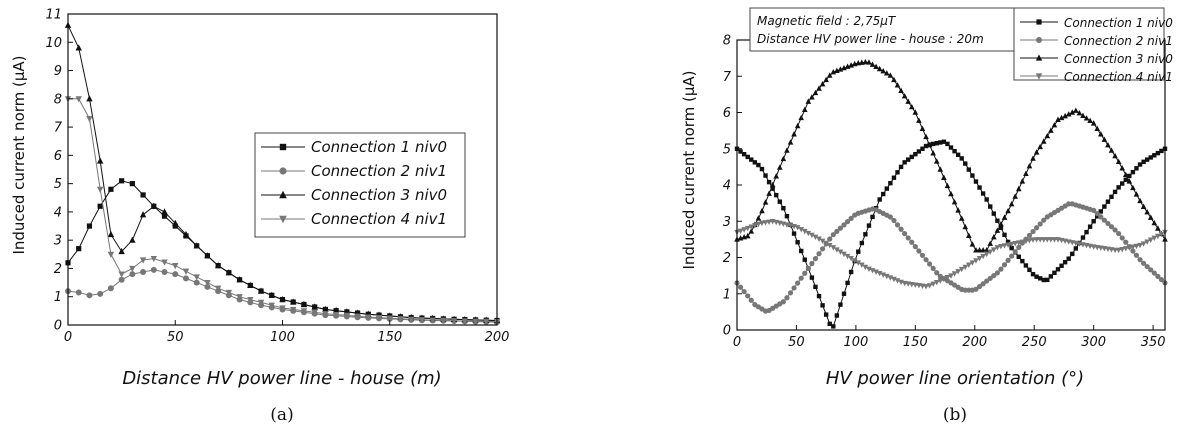  I want to click on plot-a-y-tick-label-0: 0, so click(58, 326).